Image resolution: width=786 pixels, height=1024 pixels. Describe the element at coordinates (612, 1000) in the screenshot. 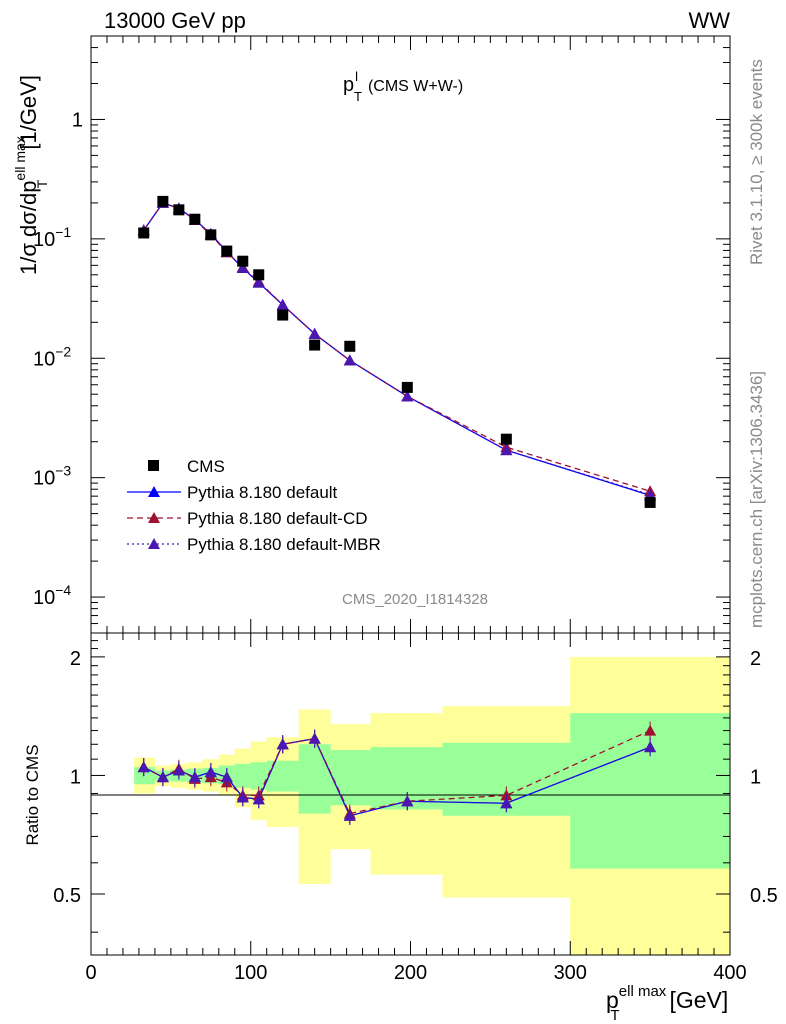

I see `x-label-p: p` at that location.